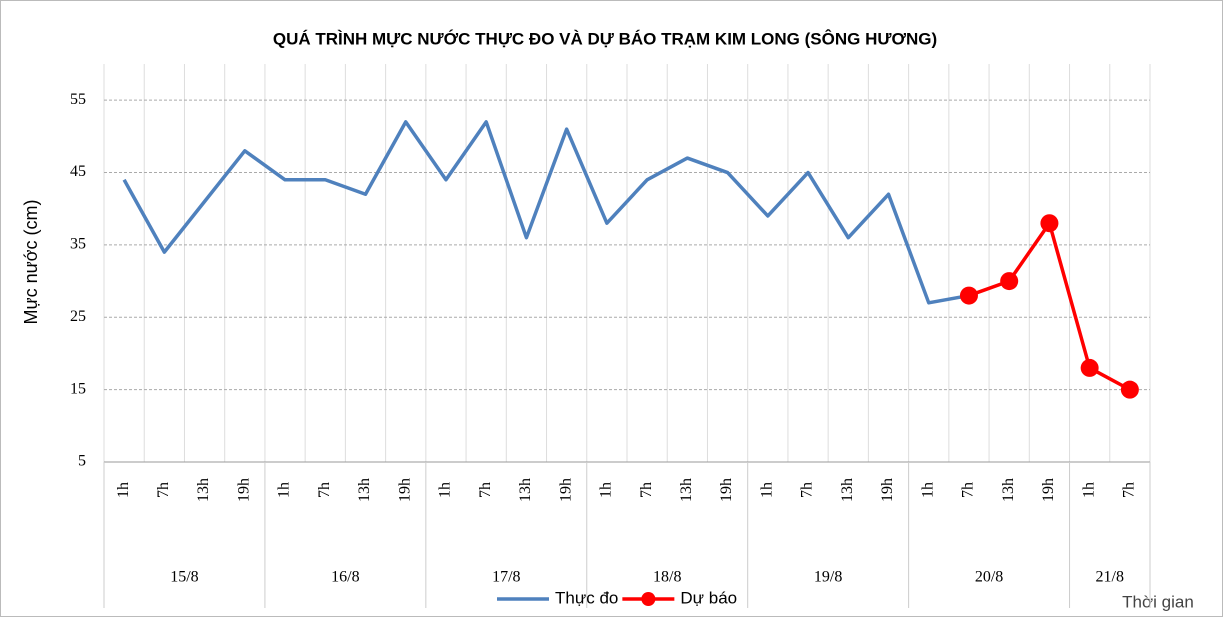 The height and width of the screenshot is (618, 1224). Describe the element at coordinates (78, 388) in the screenshot. I see `y-tick-label: 15` at that location.